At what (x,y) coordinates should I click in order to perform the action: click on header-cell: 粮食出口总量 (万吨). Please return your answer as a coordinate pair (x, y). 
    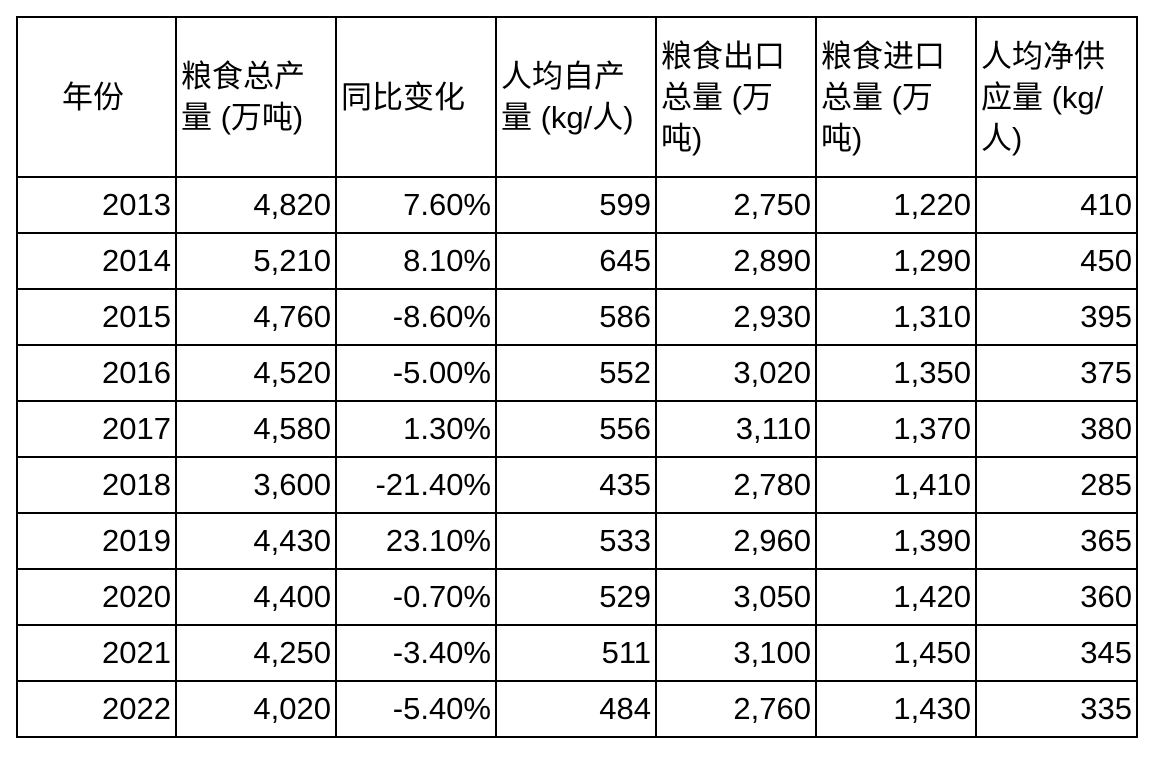
    Looking at the image, I should click on (736, 97).